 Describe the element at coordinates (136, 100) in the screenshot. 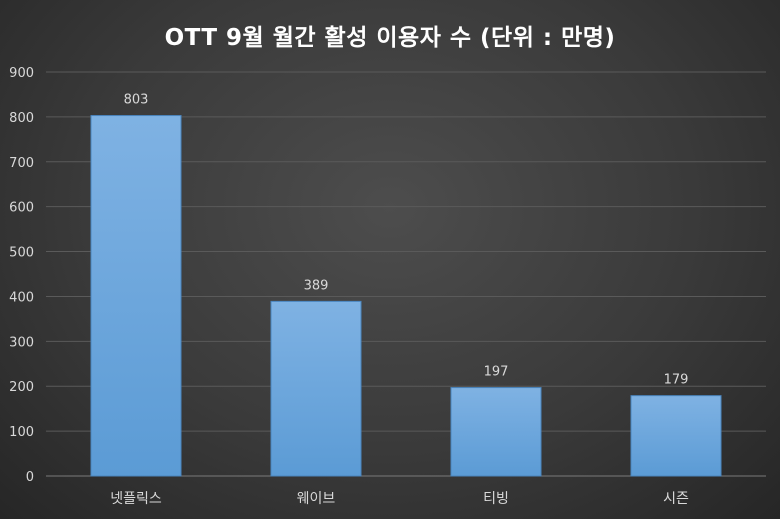

I see `data-label: 803` at that location.